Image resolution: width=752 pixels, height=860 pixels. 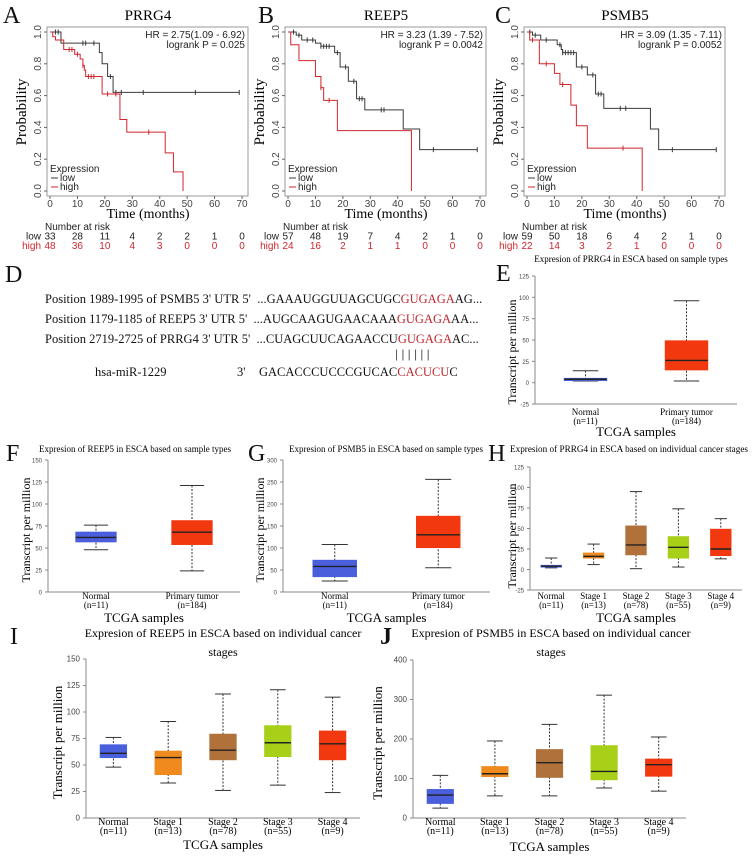 I want to click on category-label: Stage 3, so click(x=678, y=596).